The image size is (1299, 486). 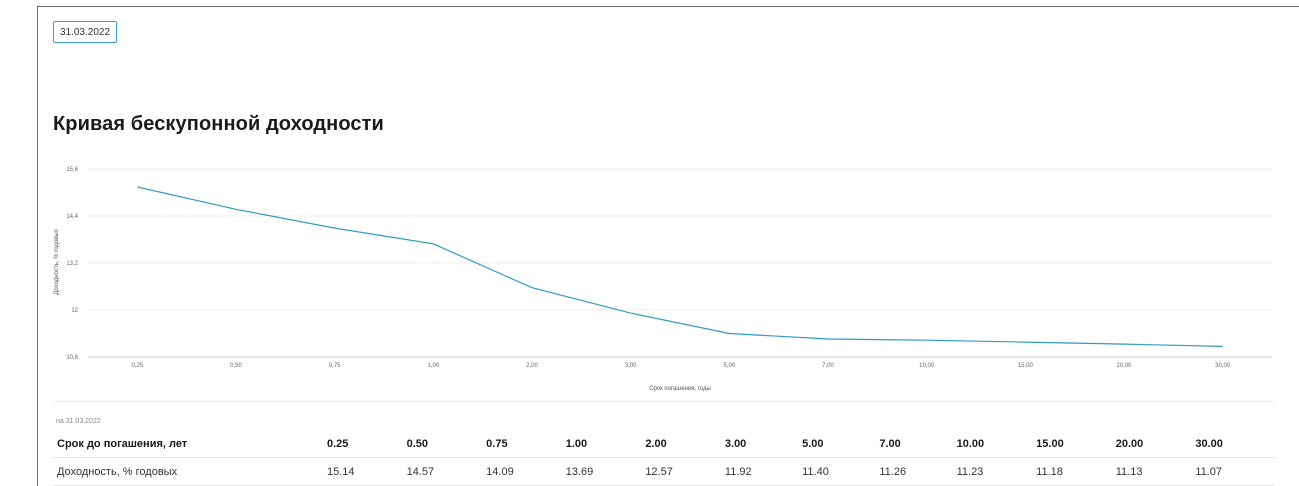 What do you see at coordinates (1026, 366) in the screenshot?
I see `x-tick-label: 15,00` at bounding box center [1026, 366].